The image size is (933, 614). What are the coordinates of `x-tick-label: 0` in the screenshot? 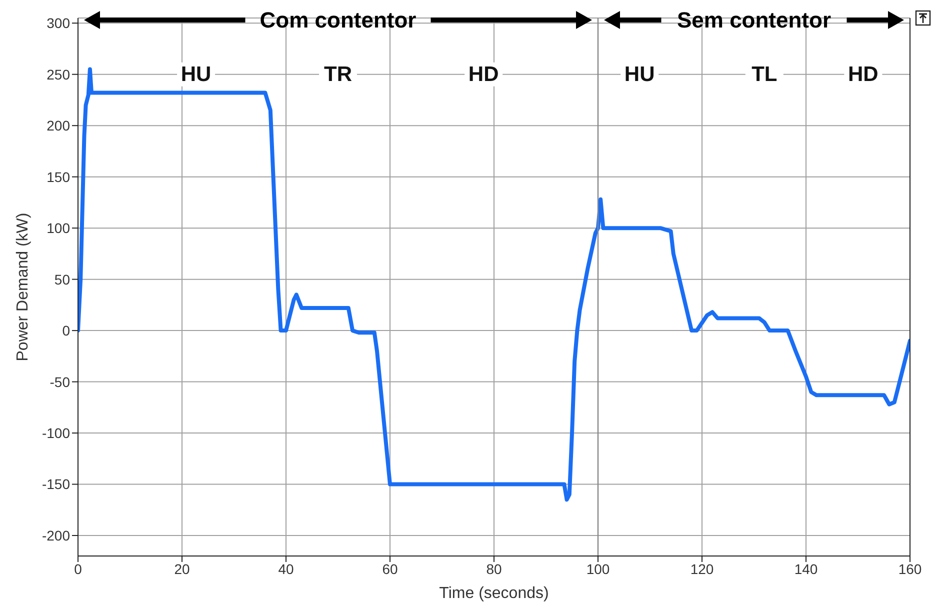 It's located at (78, 568).